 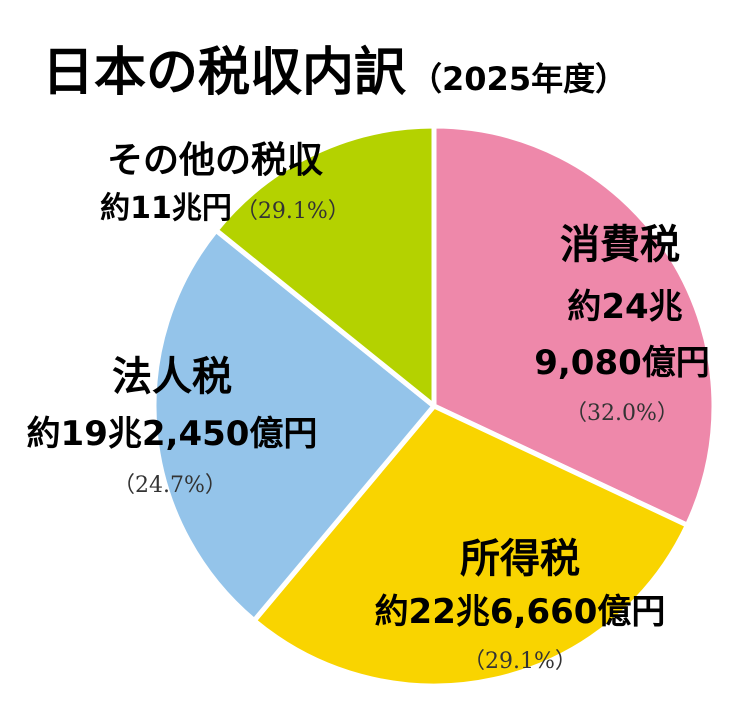 I want to click on label-name-hojin: 法人税, so click(x=172, y=377).